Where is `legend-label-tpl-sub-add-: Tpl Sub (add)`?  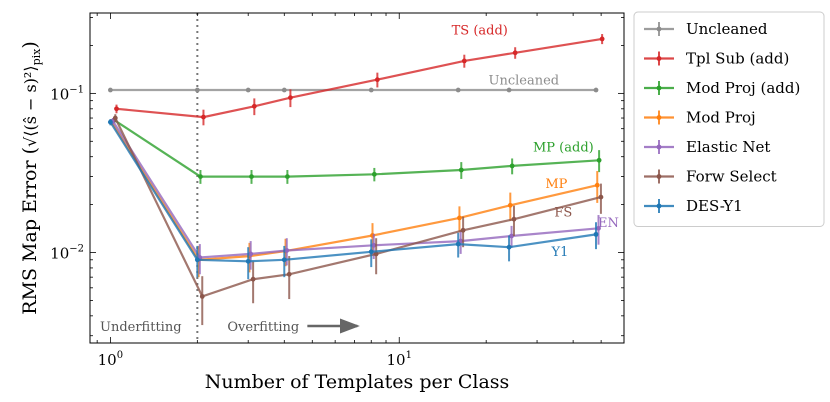
legend-label-tpl-sub-add-: Tpl Sub (add) is located at coordinates (737, 59).